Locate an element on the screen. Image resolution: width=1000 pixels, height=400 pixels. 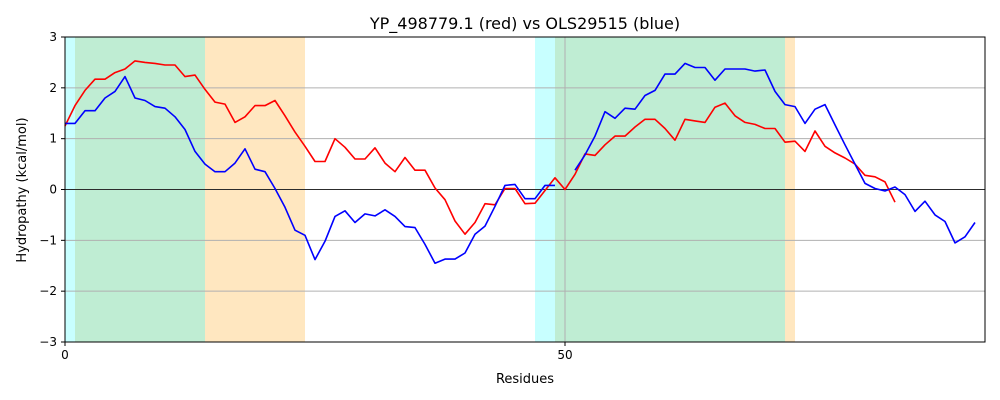
y-tick-label: 3 is located at coordinates (53, 37).